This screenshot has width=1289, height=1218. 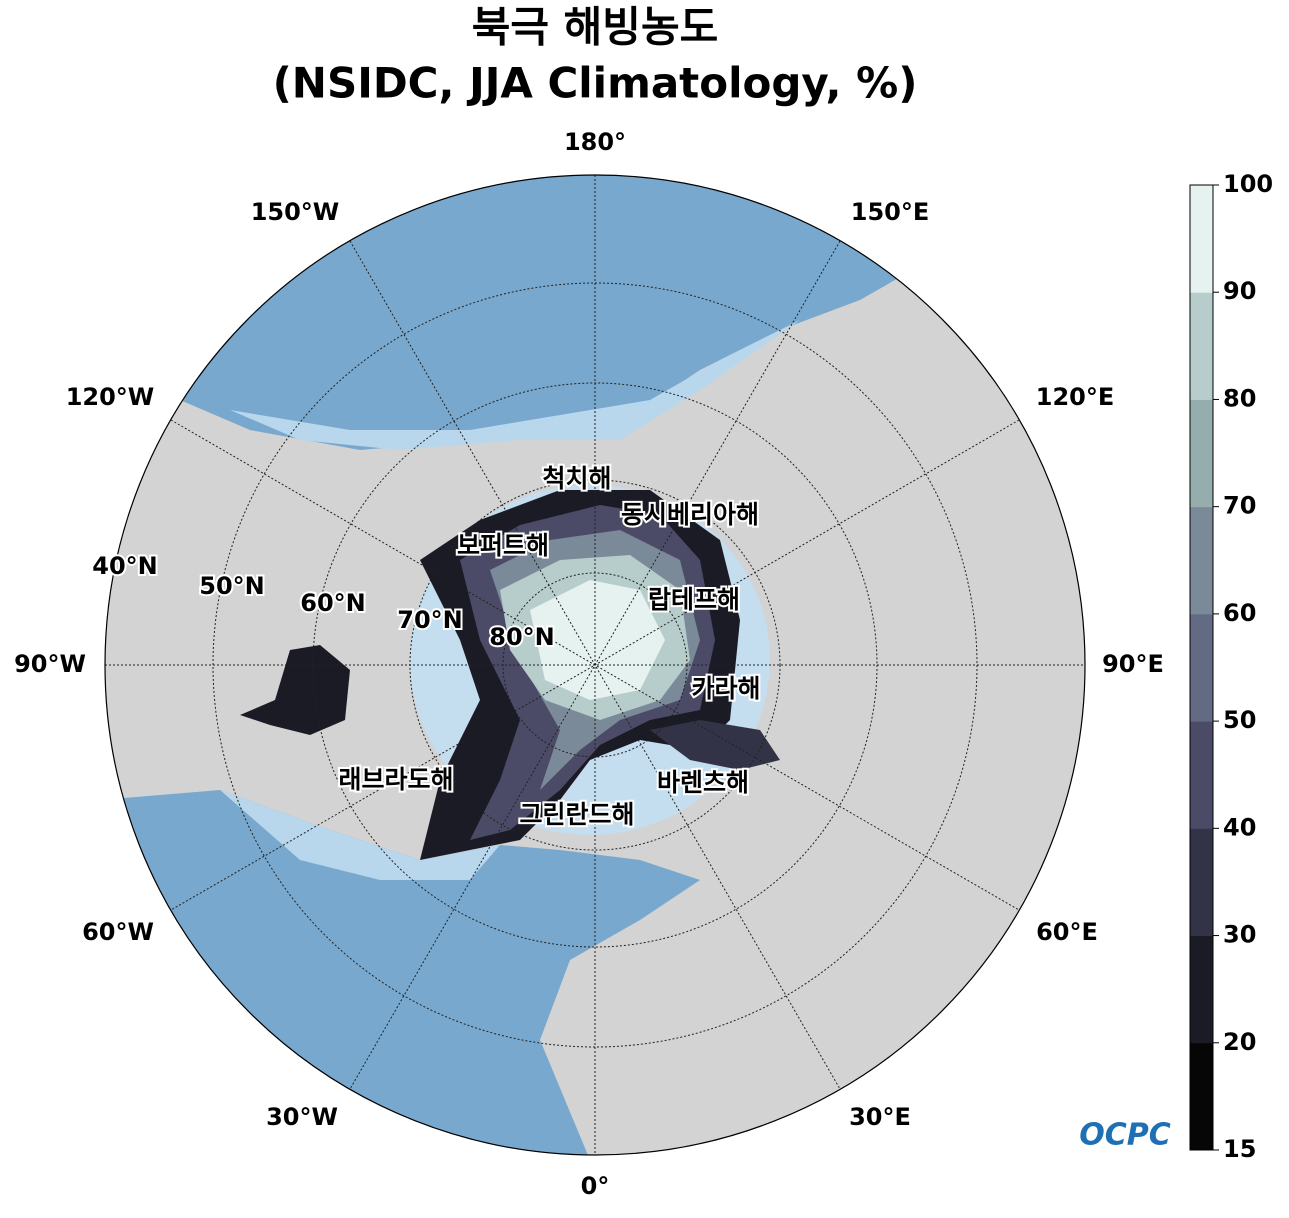 I want to click on sea-label: 동시베리아해, so click(x=690, y=514).